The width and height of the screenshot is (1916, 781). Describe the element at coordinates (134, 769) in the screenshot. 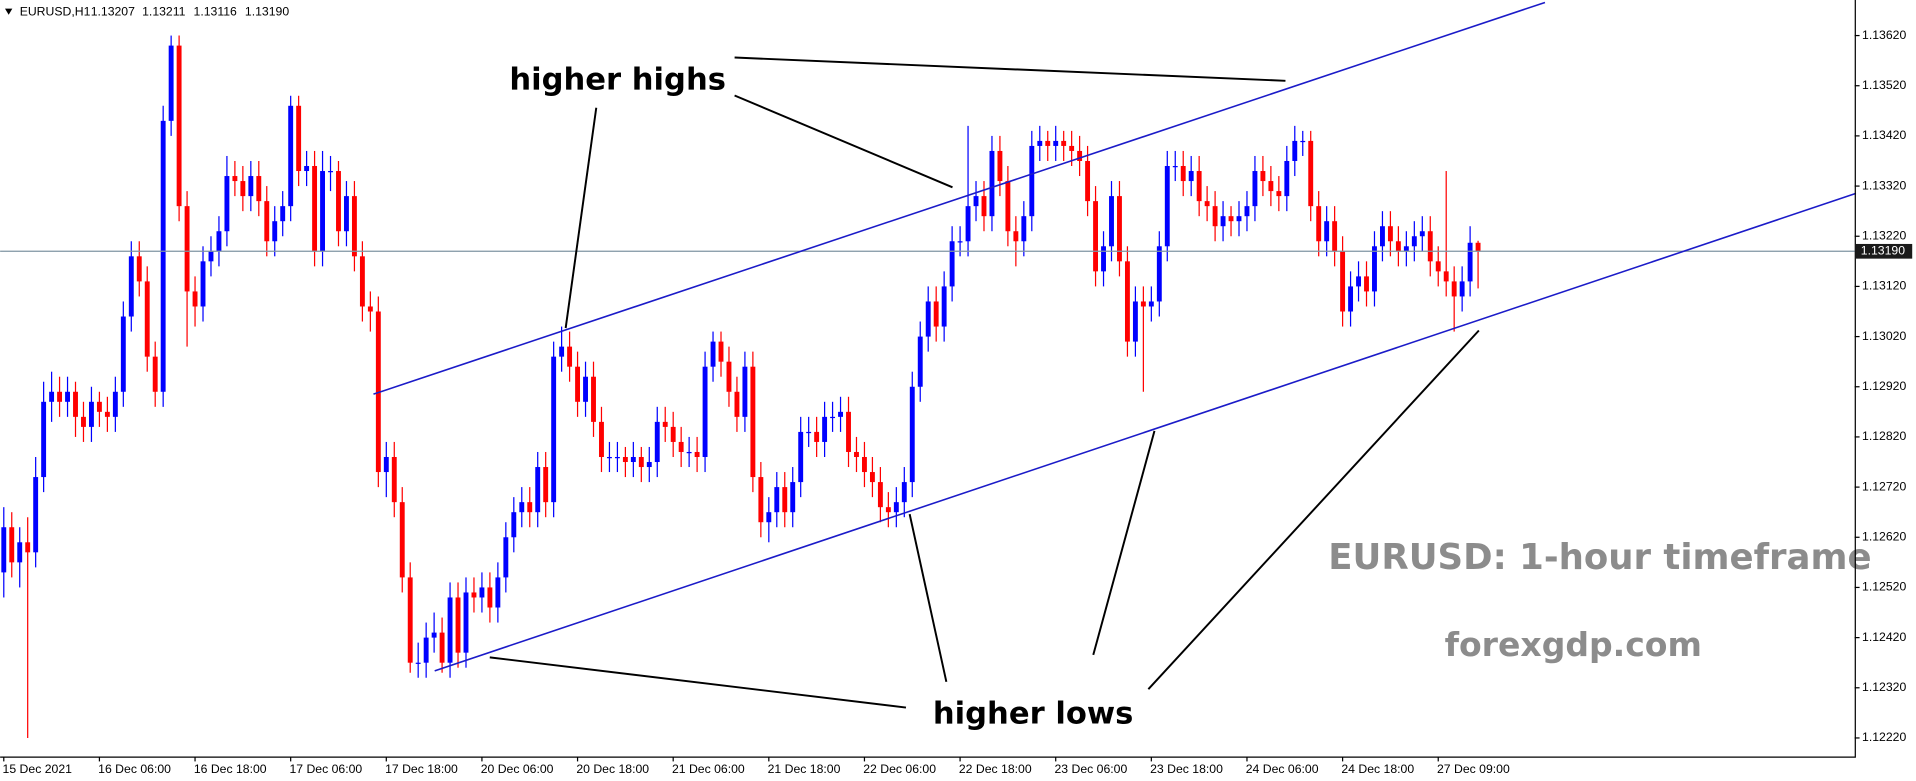

I see `x-tick-label: 16 Dec 06:00` at that location.